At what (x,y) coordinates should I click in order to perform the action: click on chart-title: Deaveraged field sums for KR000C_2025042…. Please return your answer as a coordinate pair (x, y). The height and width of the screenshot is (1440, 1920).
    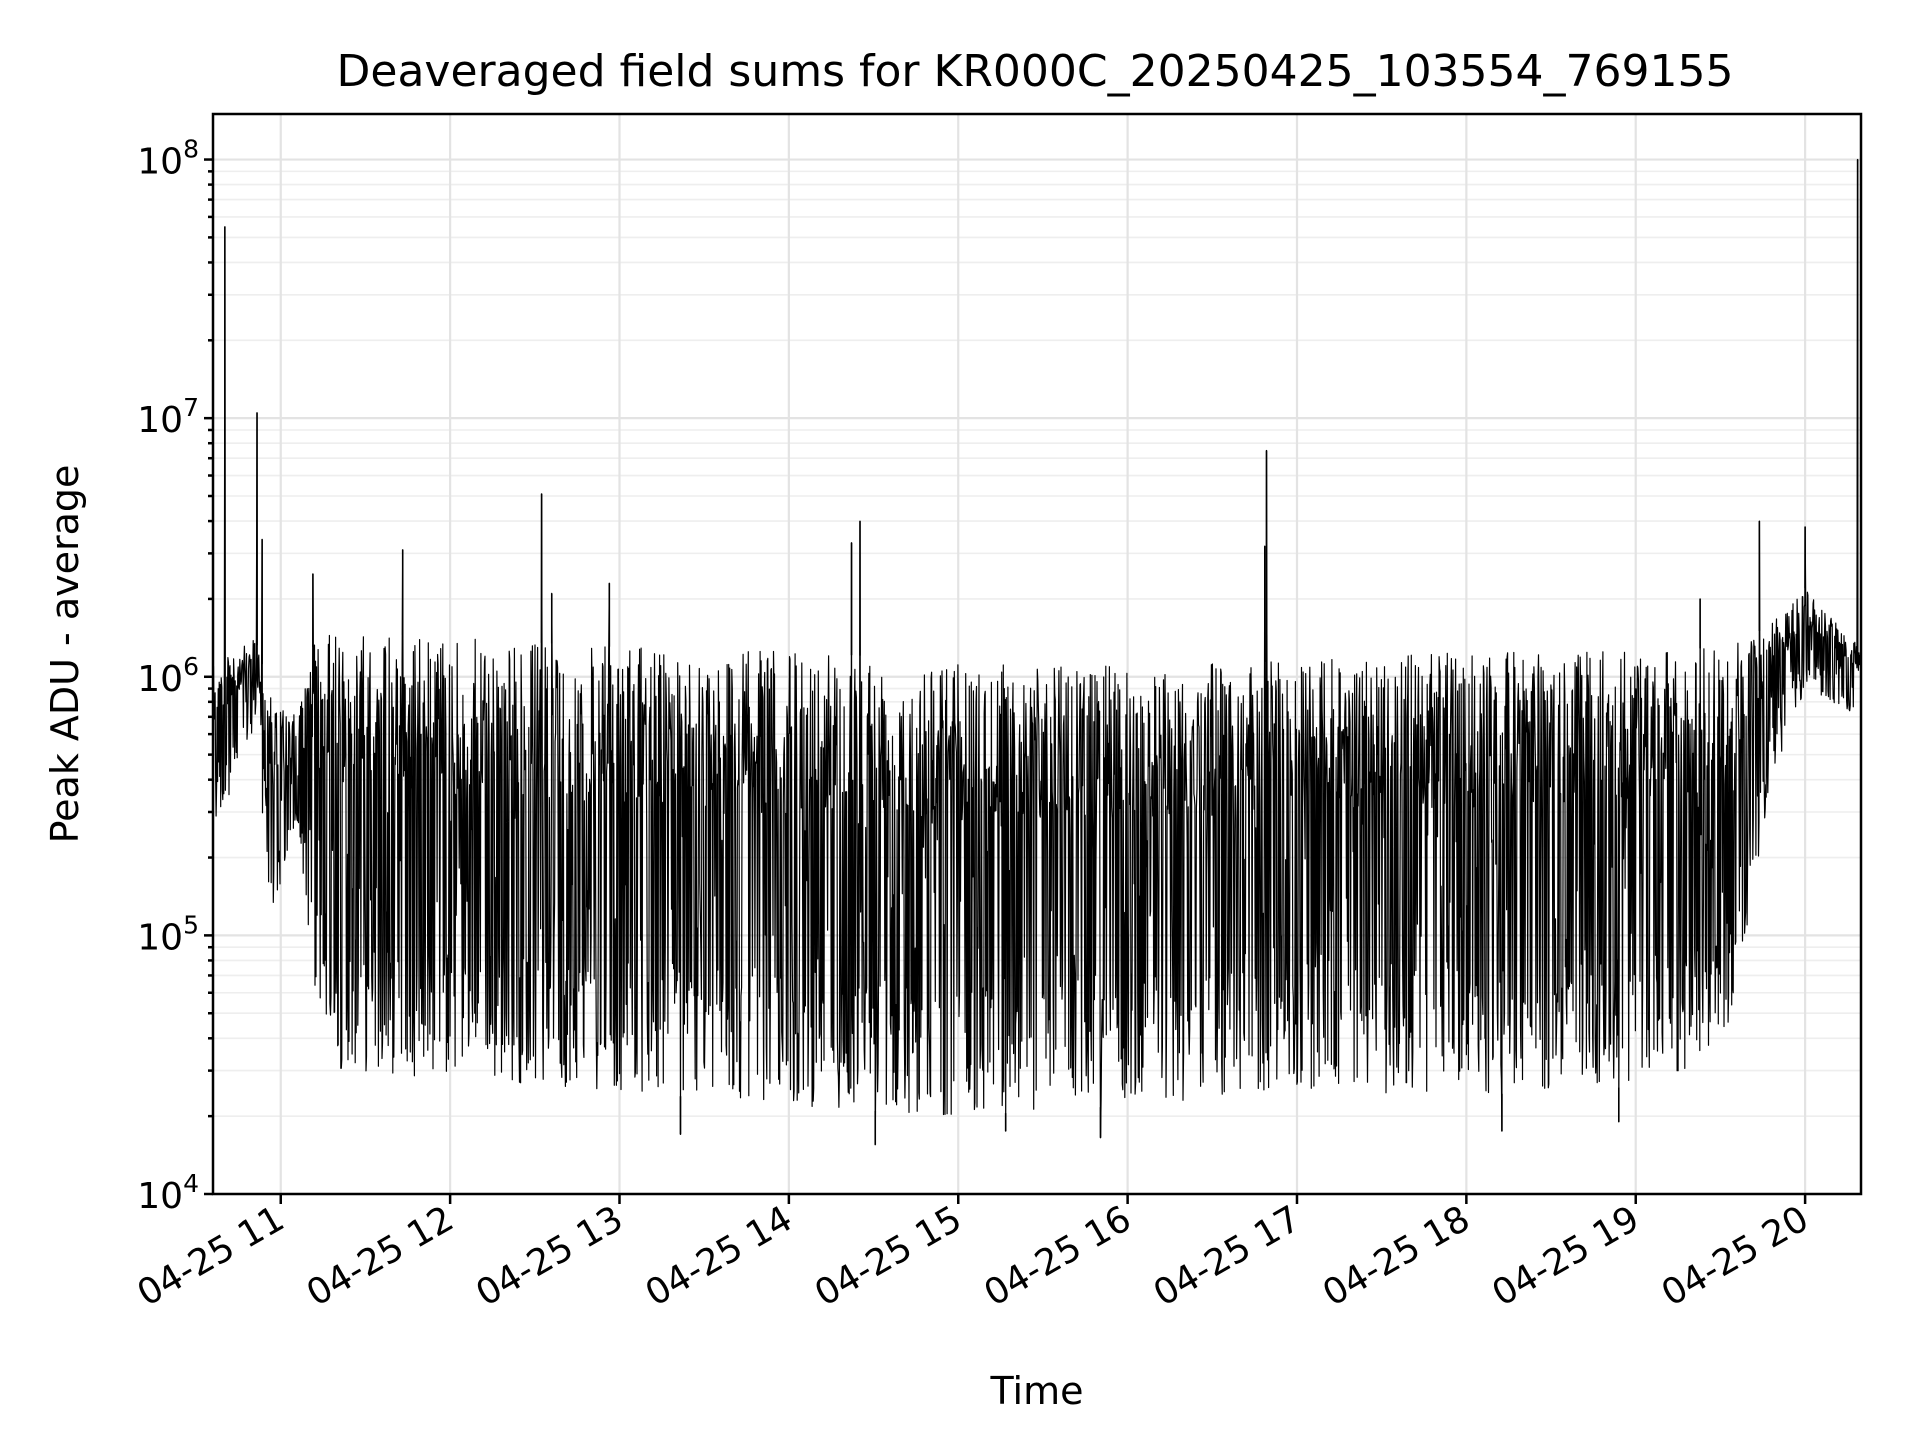
    Looking at the image, I should click on (1035, 71).